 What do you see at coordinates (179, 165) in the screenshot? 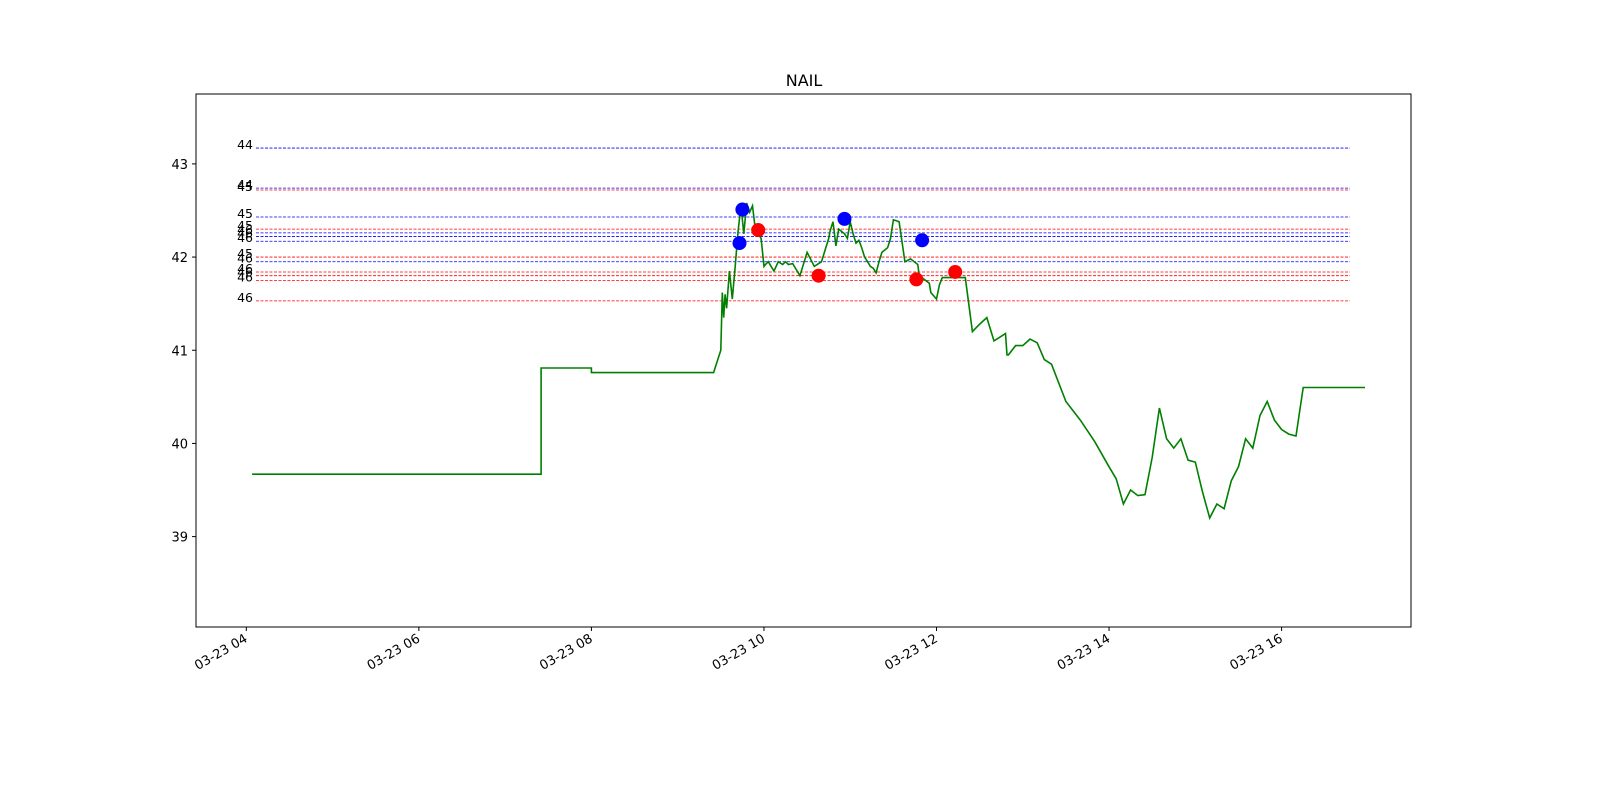
I see `y-tick-label: 43` at bounding box center [179, 165].